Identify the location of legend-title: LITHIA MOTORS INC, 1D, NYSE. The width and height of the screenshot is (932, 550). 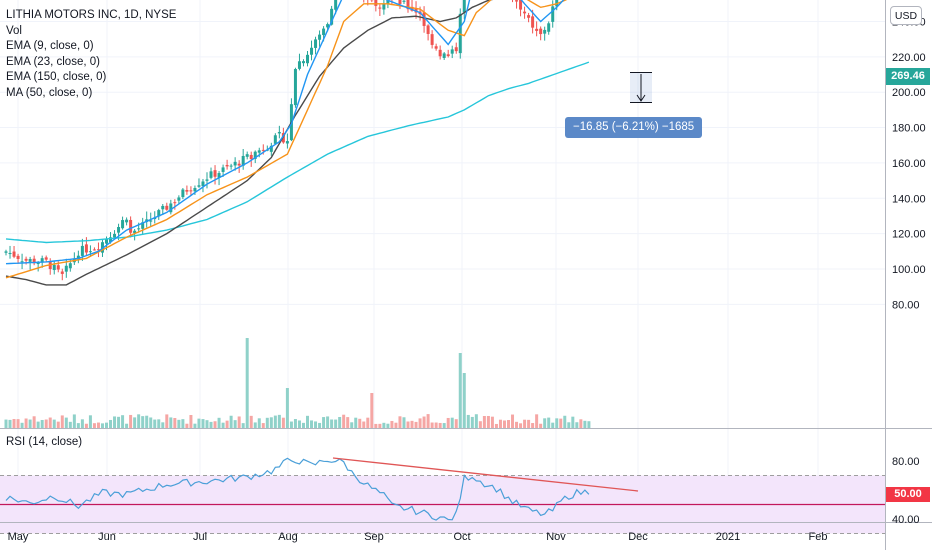
(91, 15).